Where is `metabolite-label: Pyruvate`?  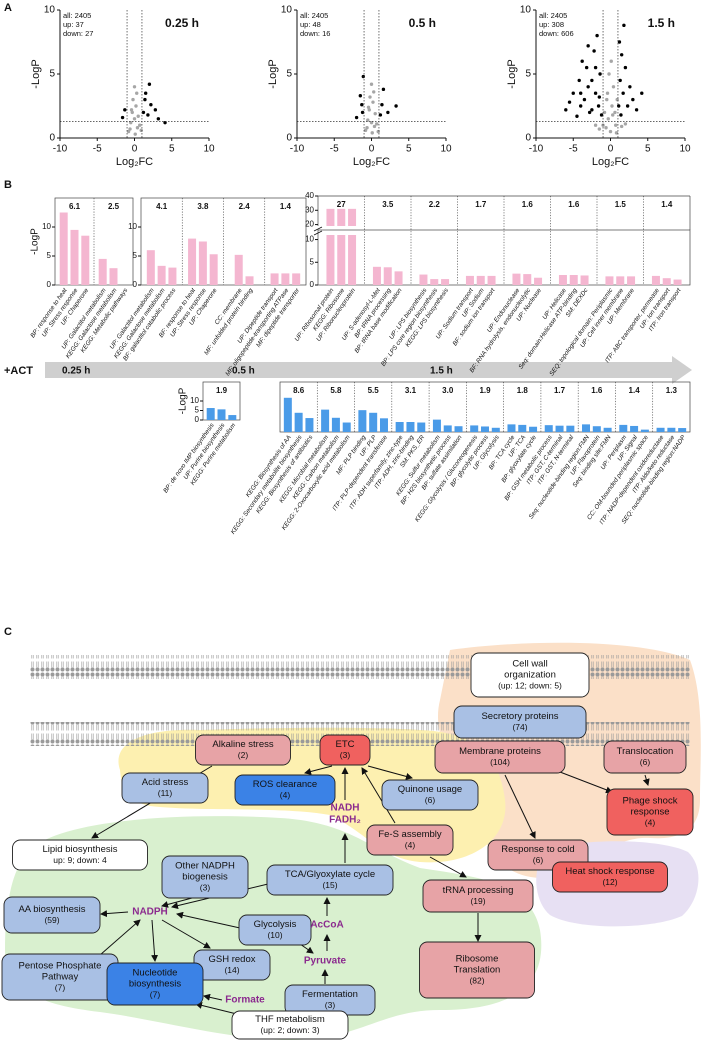 metabolite-label: Pyruvate is located at coordinates (325, 961).